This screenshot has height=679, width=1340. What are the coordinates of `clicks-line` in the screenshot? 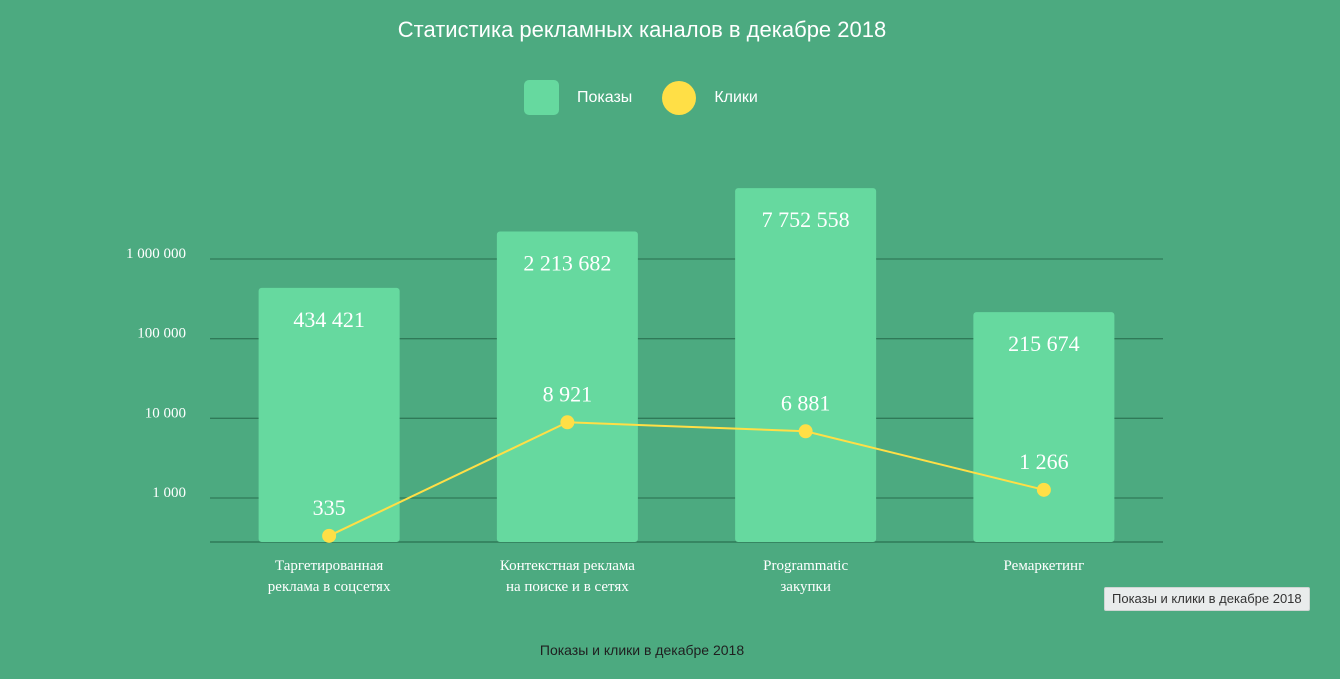 It's located at (686, 479).